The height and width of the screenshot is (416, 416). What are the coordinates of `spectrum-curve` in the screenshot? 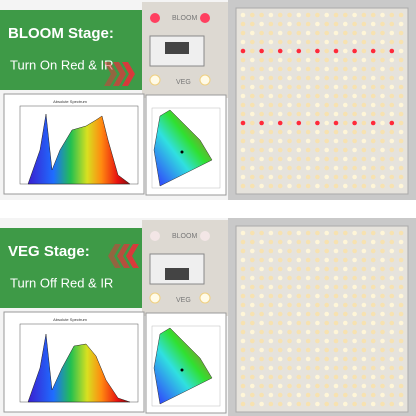 It's located at (79, 368).